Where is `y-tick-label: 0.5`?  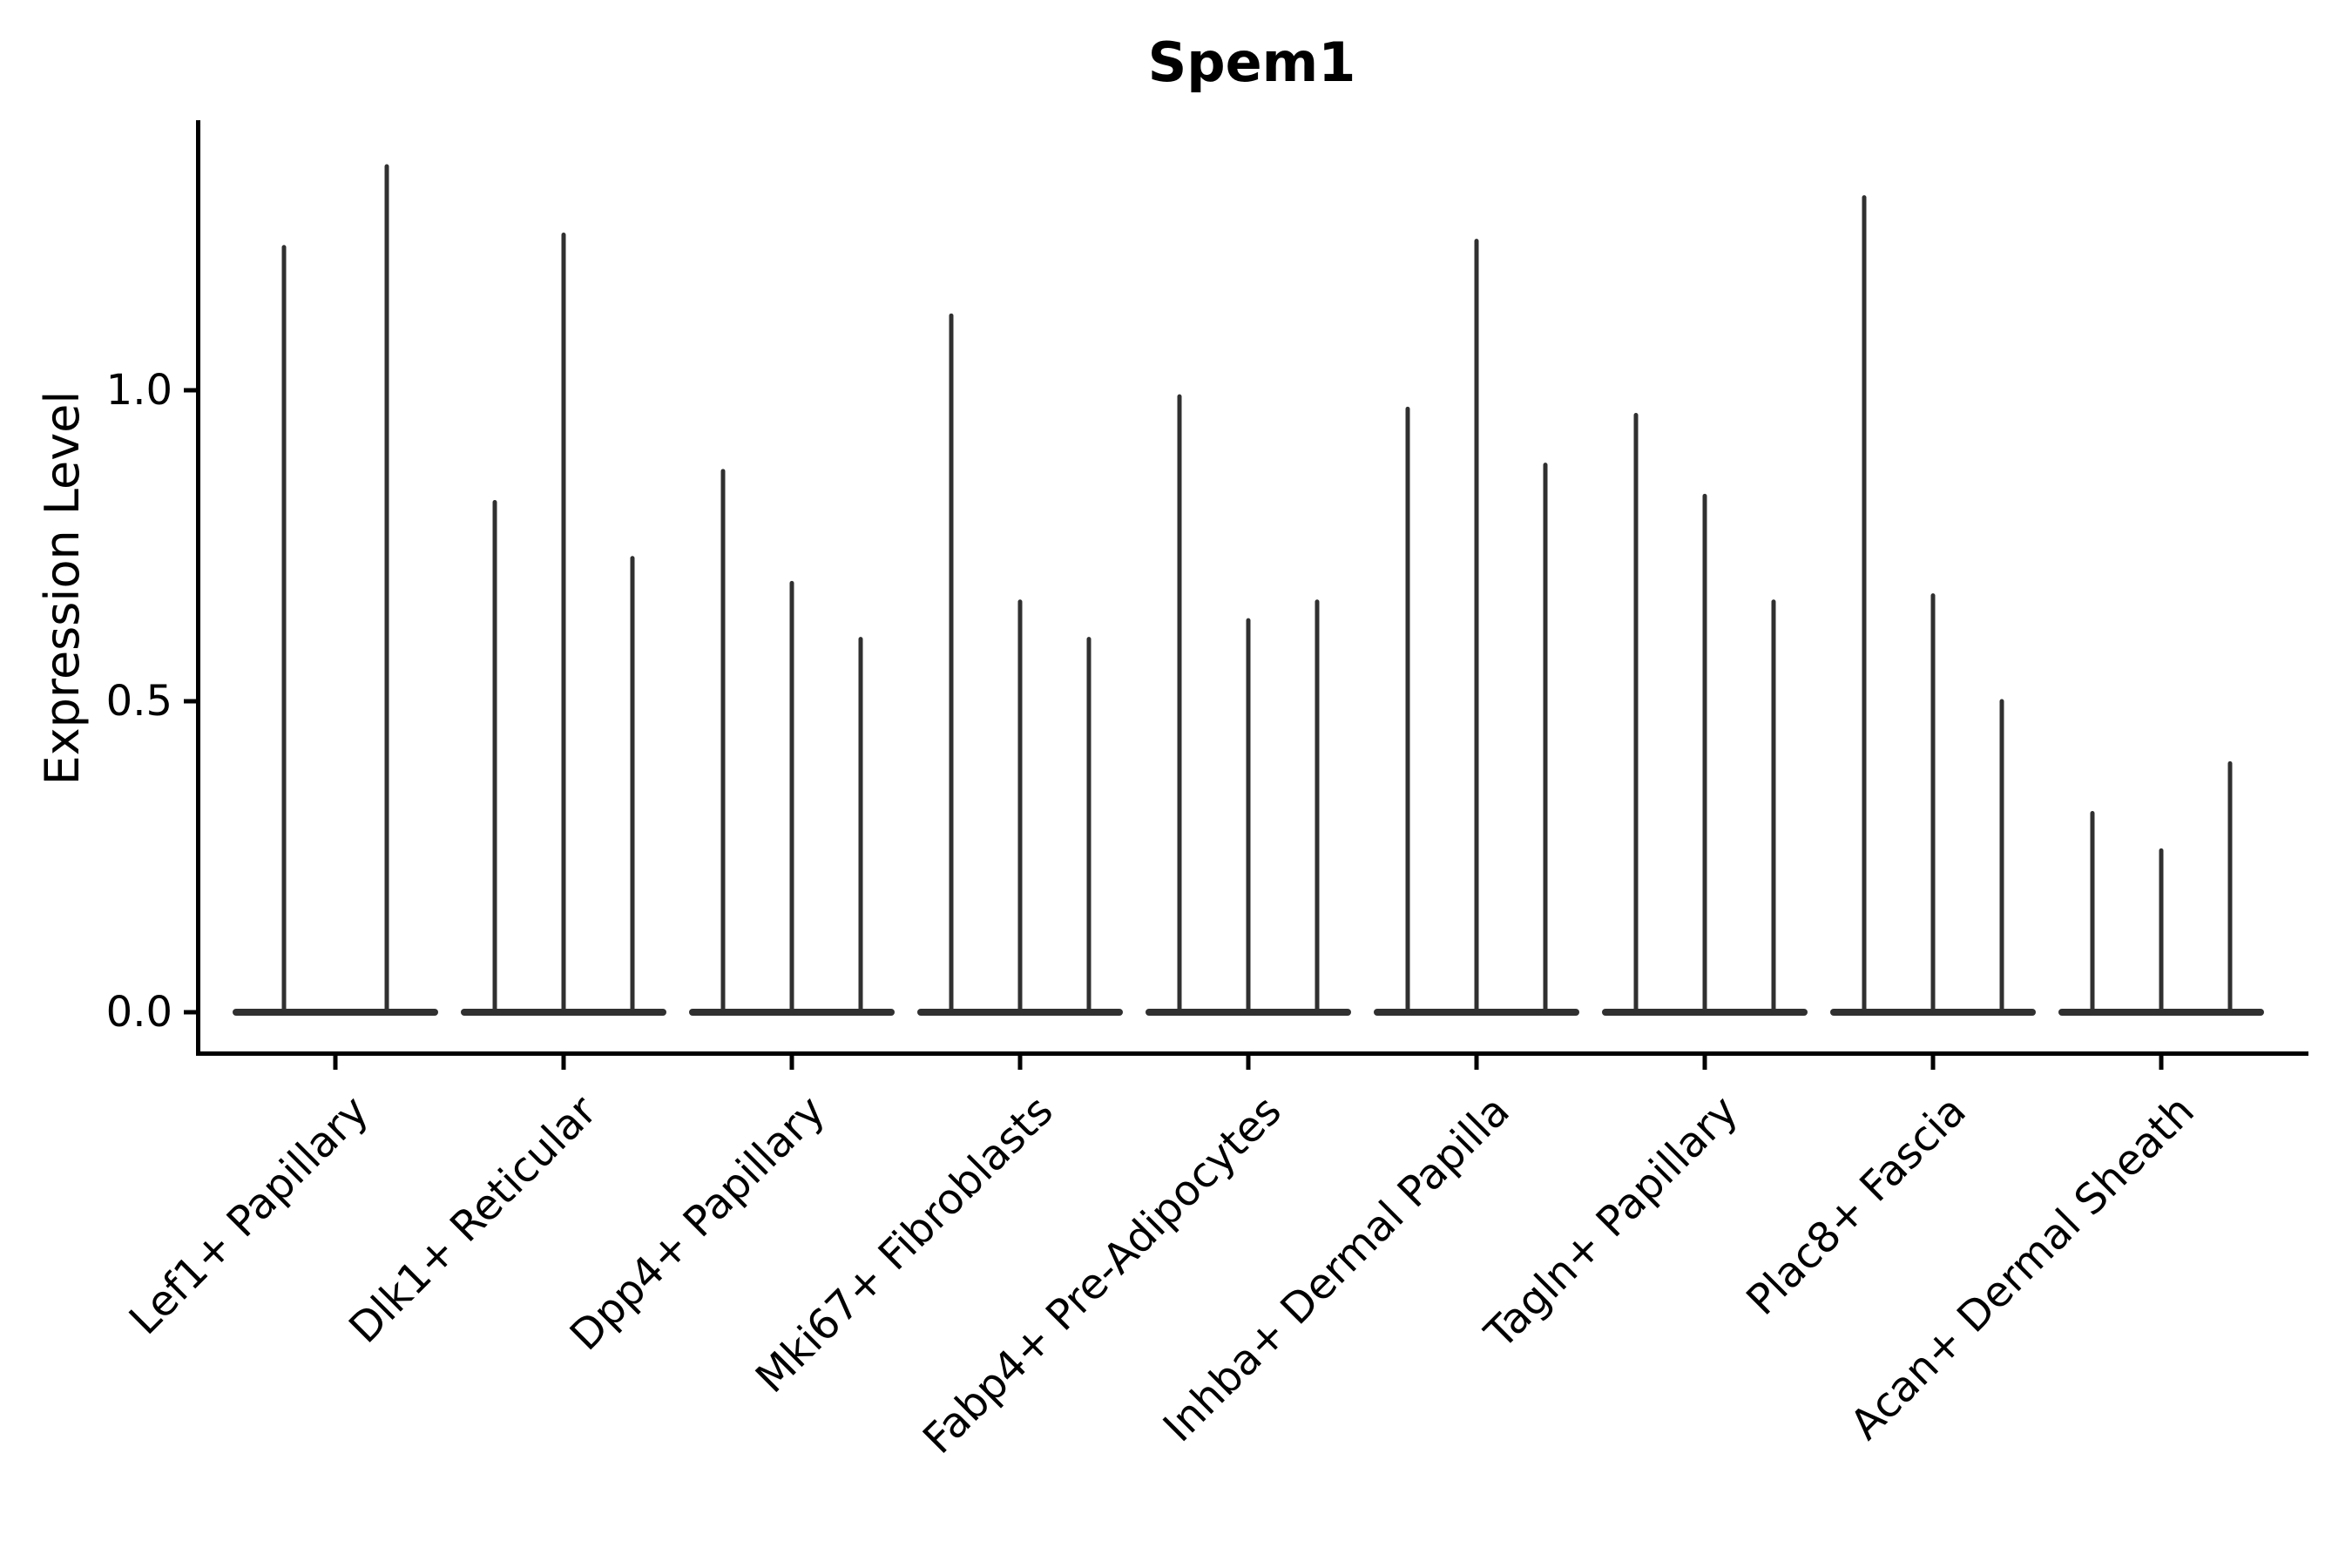
y-tick-label: 0.5 is located at coordinates (138, 702).